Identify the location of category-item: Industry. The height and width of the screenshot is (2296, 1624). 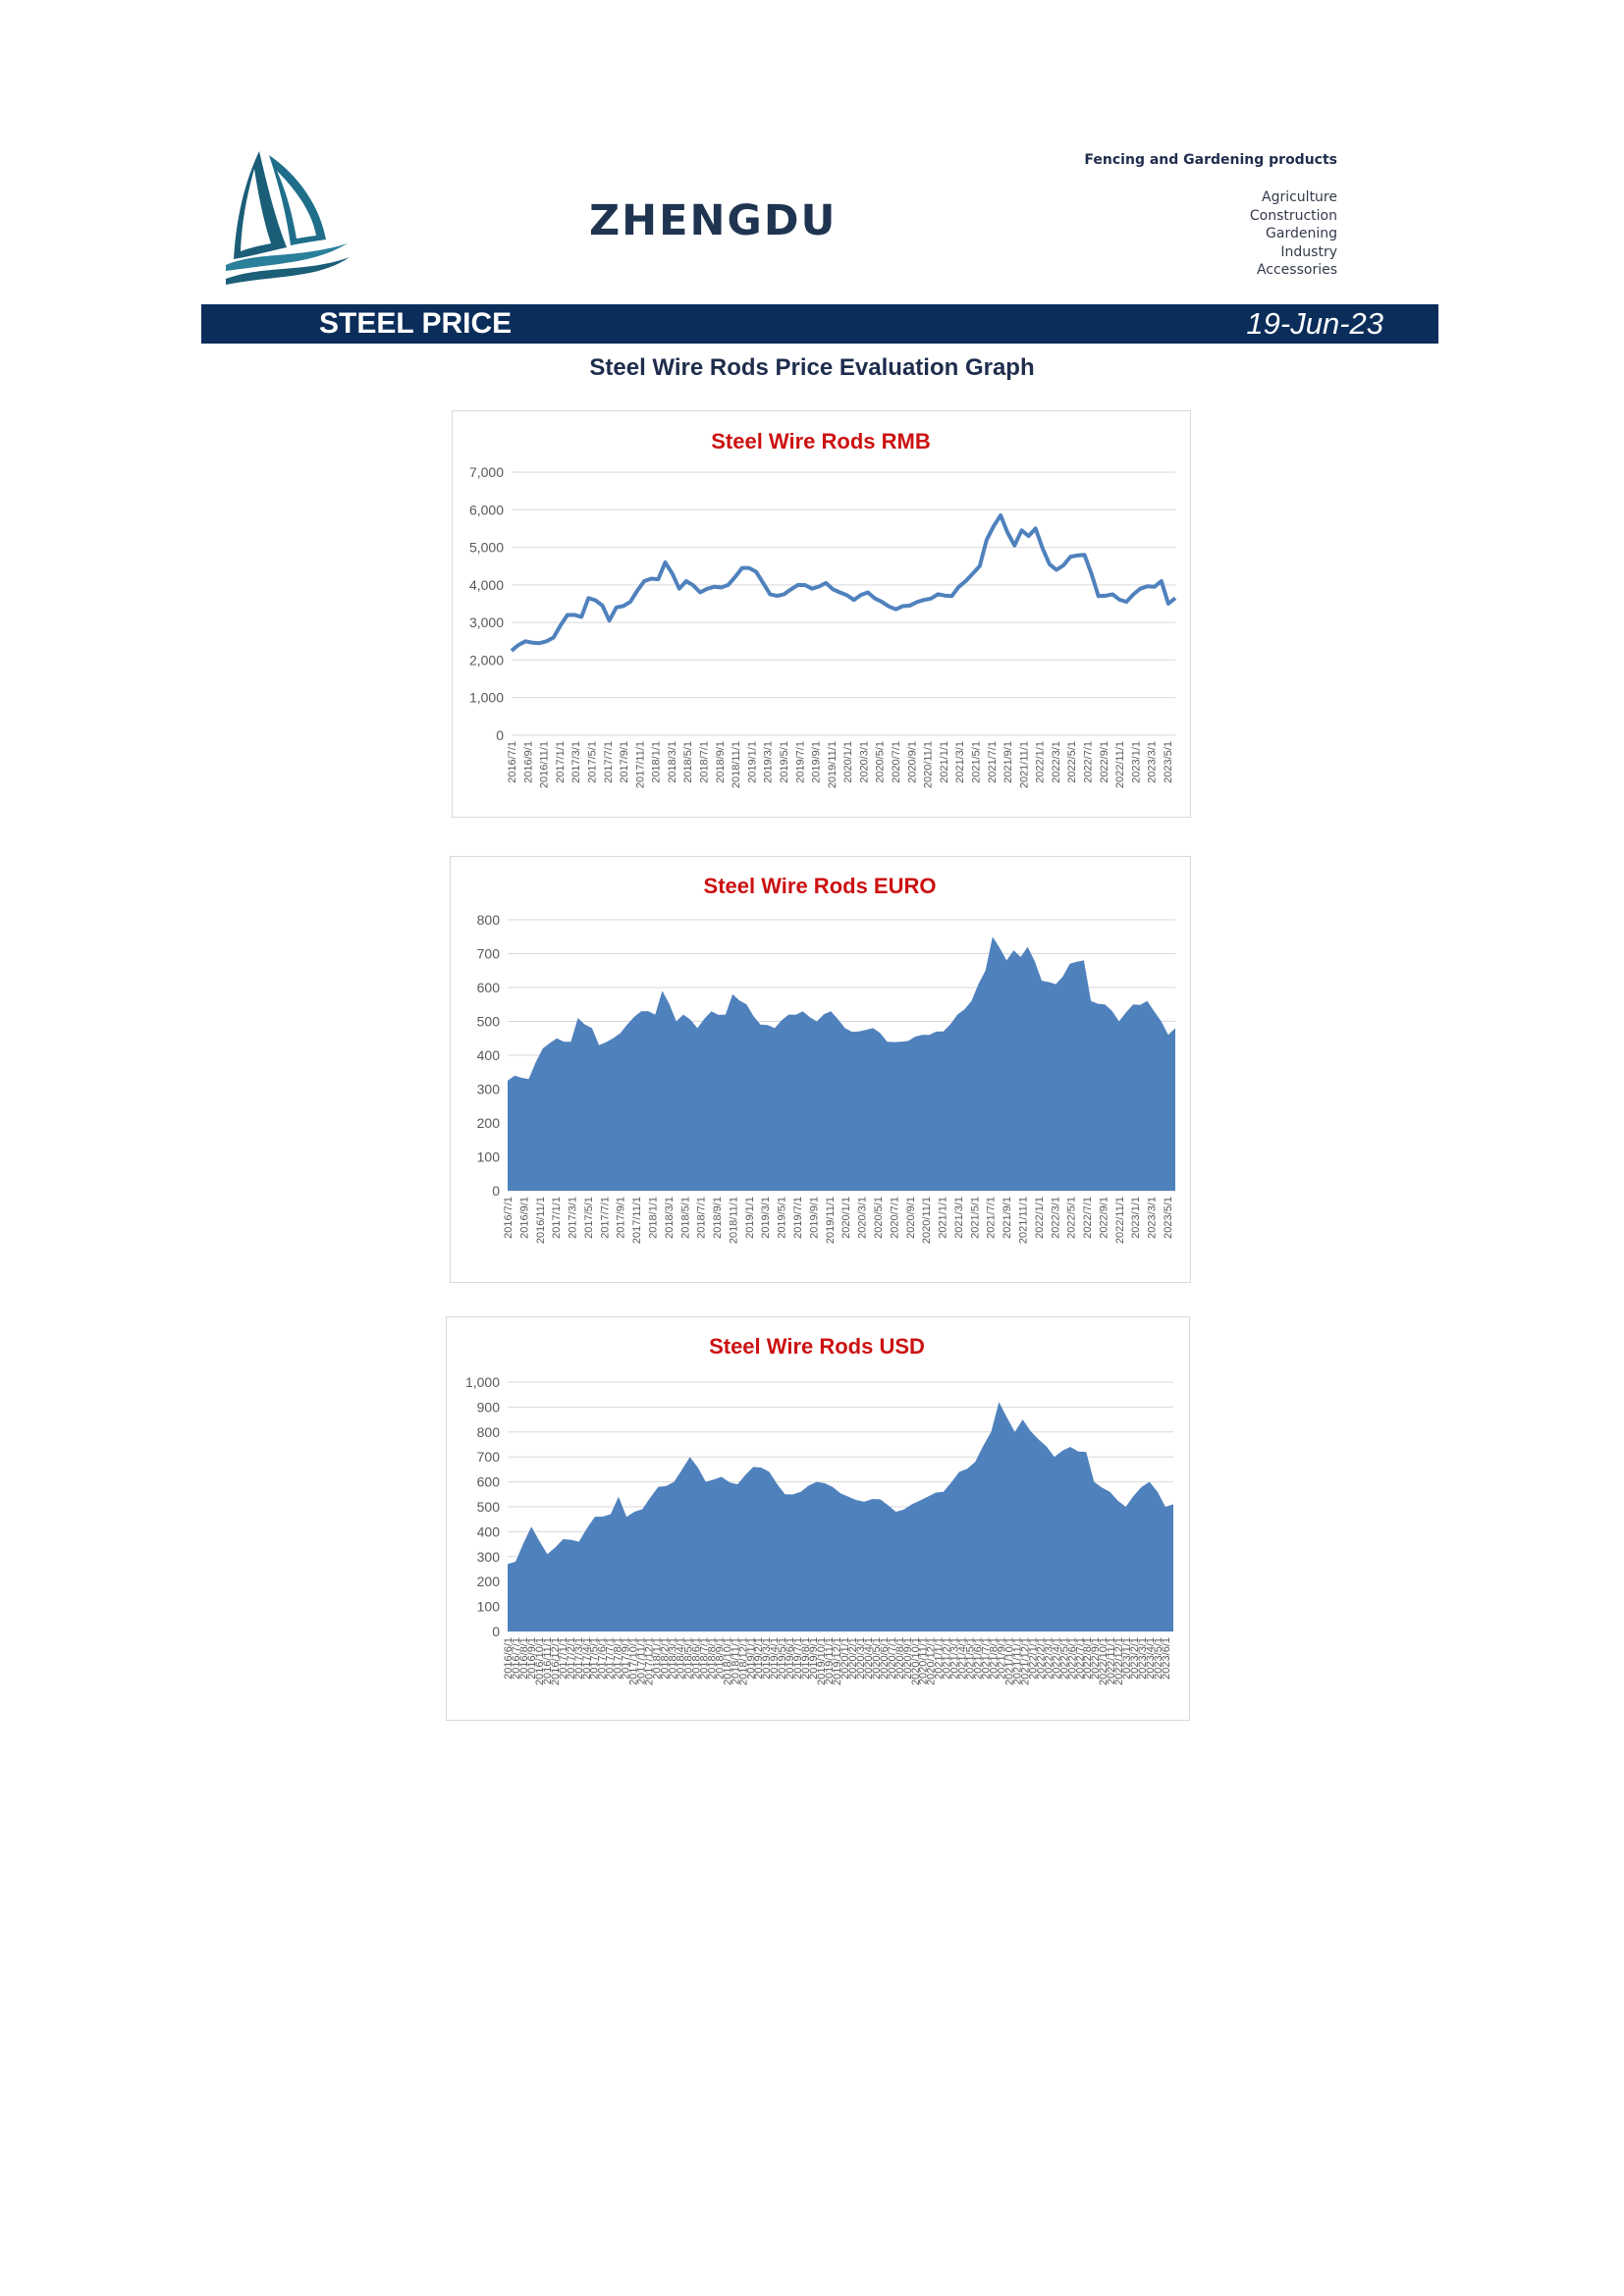
(1308, 251).